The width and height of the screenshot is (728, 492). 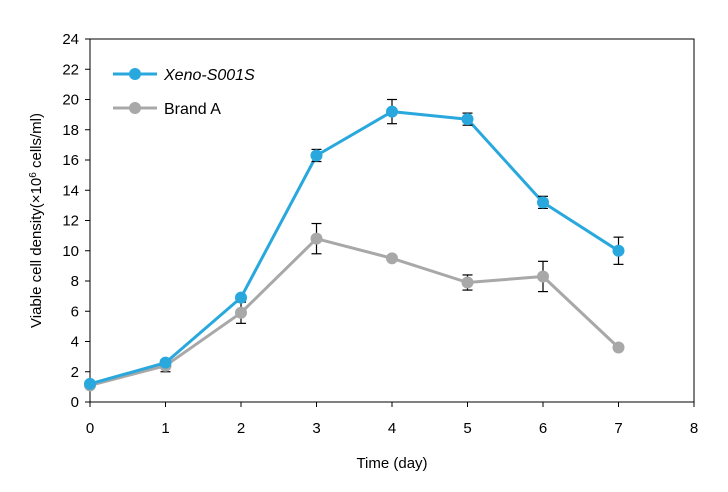 What do you see at coordinates (241, 428) in the screenshot?
I see `x-tick-label: 2` at bounding box center [241, 428].